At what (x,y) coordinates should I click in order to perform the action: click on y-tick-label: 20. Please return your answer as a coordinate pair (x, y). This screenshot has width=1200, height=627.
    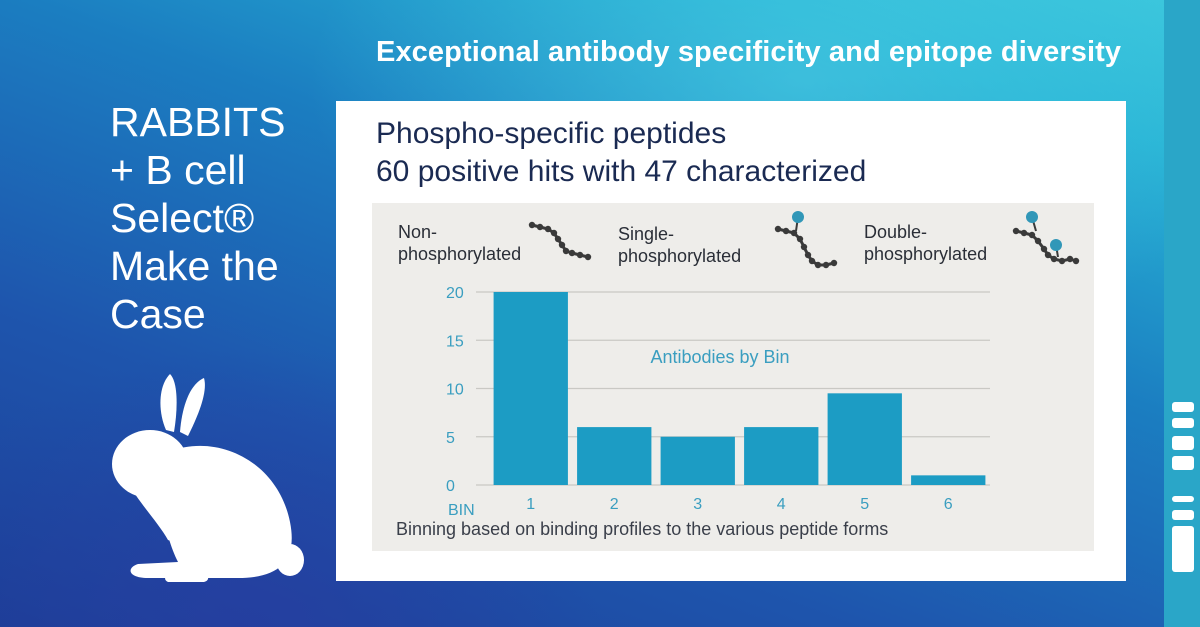
    Looking at the image, I should click on (455, 293).